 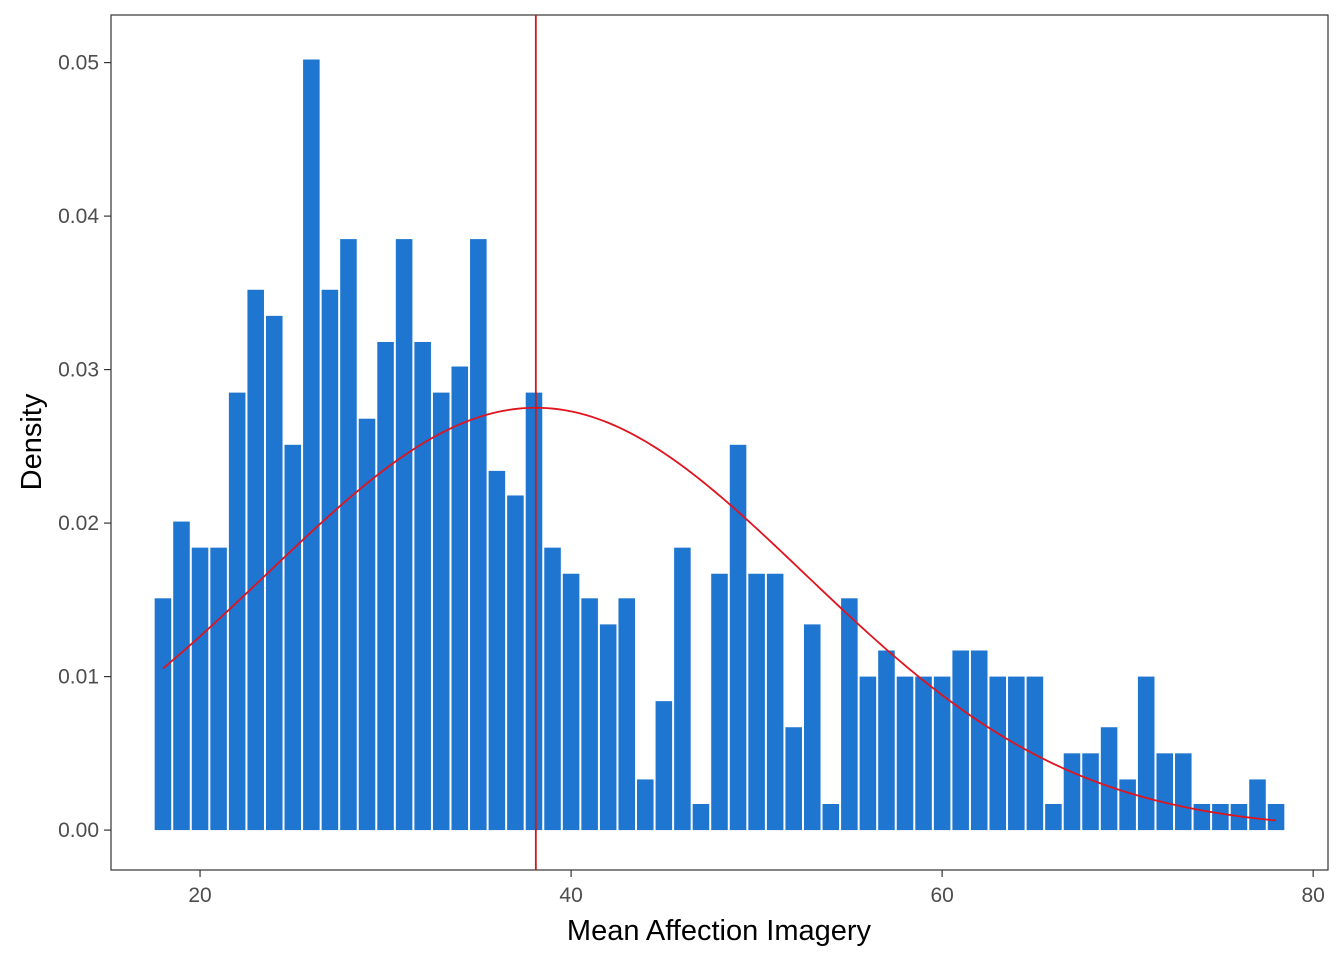 I want to click on y-tick-label: 0.04, so click(x=78, y=216).